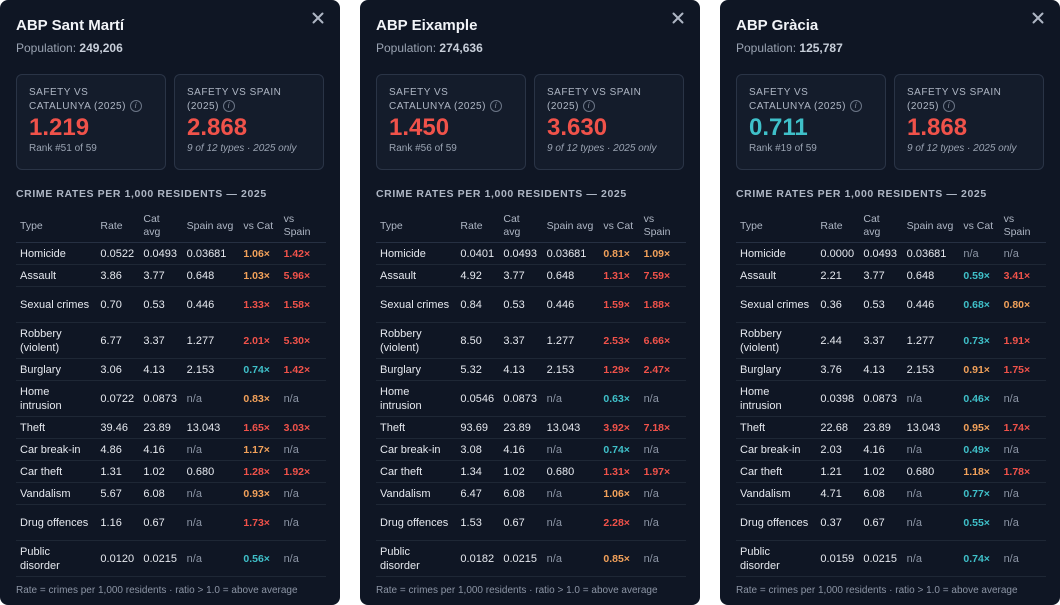 This screenshot has height=605, width=1060. Describe the element at coordinates (416, 340) in the screenshot. I see `table-cell: Robbery (violent)` at that location.